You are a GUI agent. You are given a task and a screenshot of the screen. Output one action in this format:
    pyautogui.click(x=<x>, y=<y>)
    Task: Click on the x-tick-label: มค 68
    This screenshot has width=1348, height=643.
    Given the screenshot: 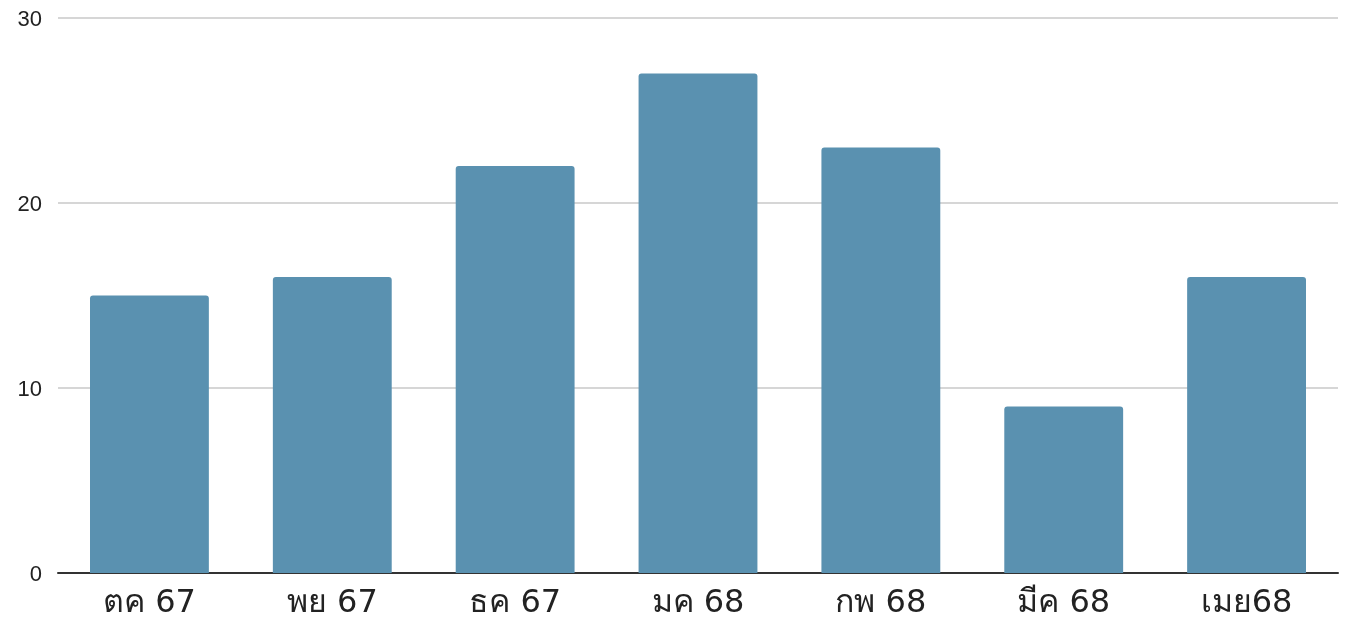 What is the action you would take?
    pyautogui.click(x=698, y=601)
    